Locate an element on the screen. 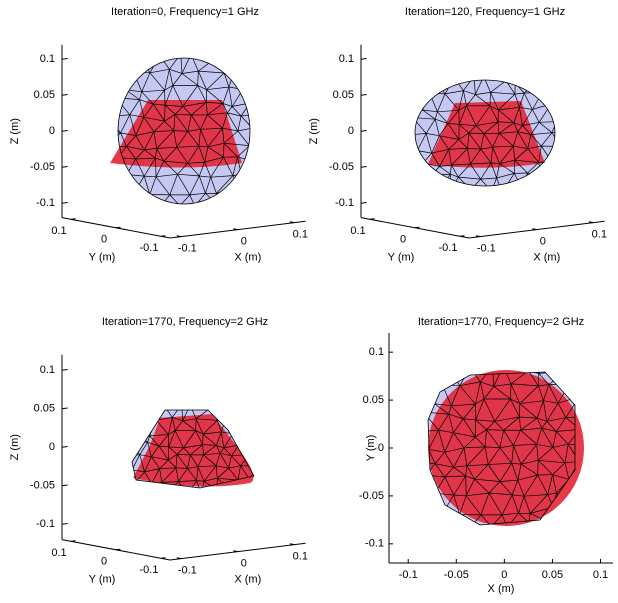 The image size is (618, 603). mesh-core is located at coordinates (506, 448).